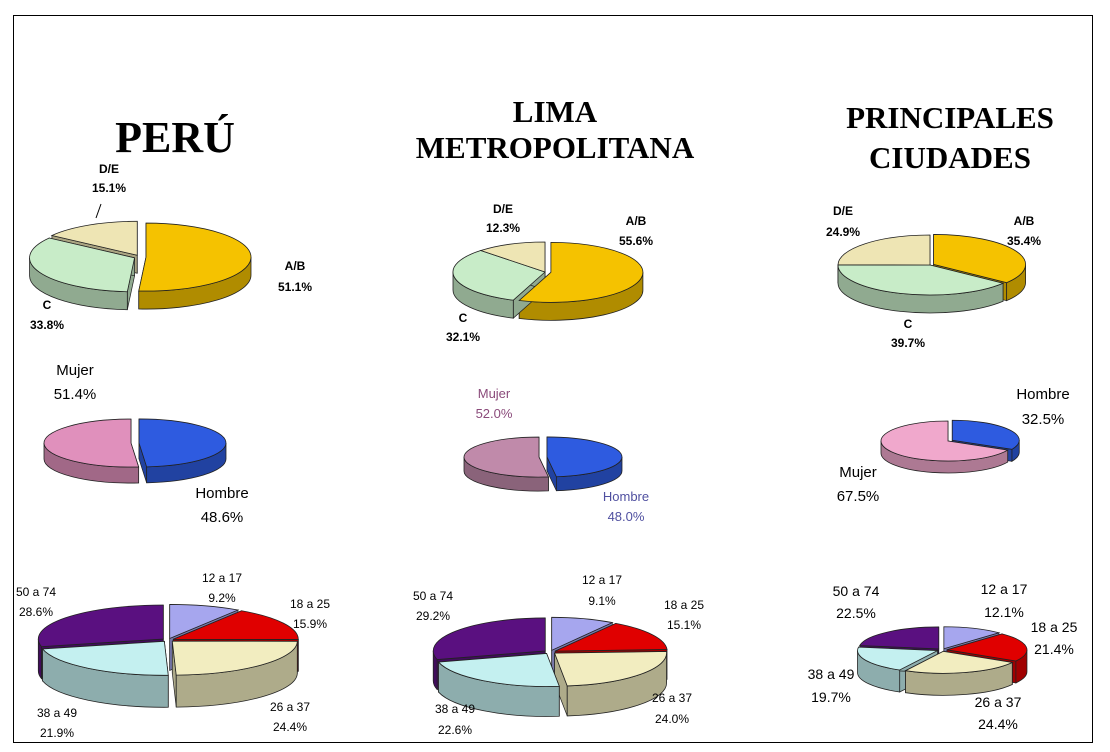 The width and height of the screenshot is (1110, 752). I want to click on slice-value-hombre: 48.6%, so click(222, 517).